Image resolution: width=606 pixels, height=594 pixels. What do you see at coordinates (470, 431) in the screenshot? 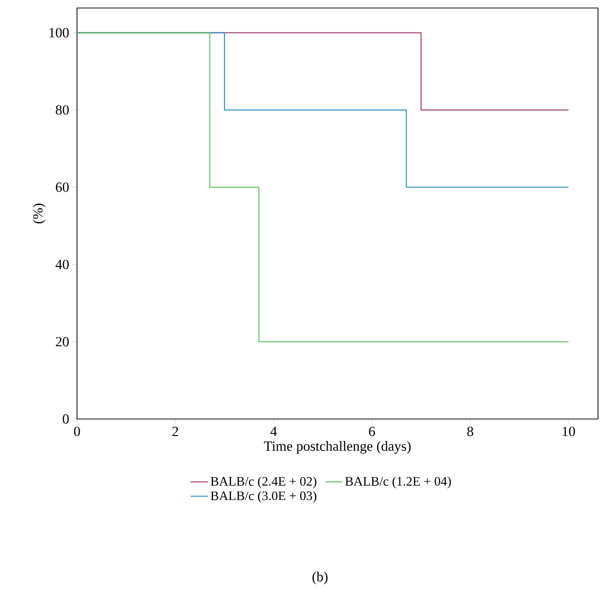
I see `x-tick-label: 8` at bounding box center [470, 431].